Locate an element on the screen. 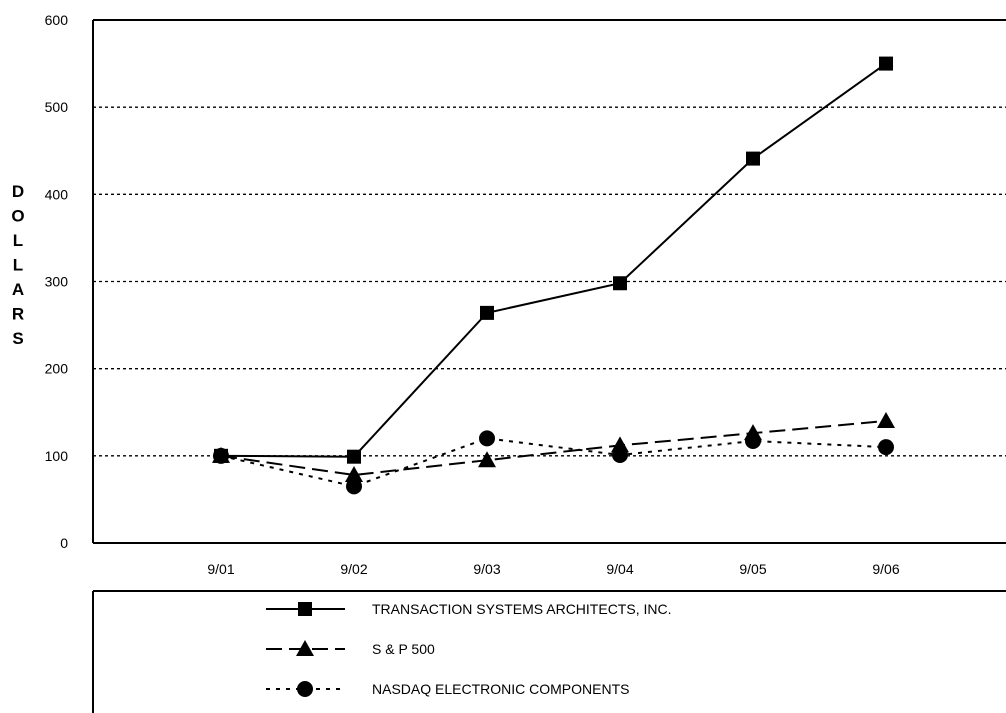 The width and height of the screenshot is (1006, 713). x-tick-label: 9/01 is located at coordinates (220, 569).